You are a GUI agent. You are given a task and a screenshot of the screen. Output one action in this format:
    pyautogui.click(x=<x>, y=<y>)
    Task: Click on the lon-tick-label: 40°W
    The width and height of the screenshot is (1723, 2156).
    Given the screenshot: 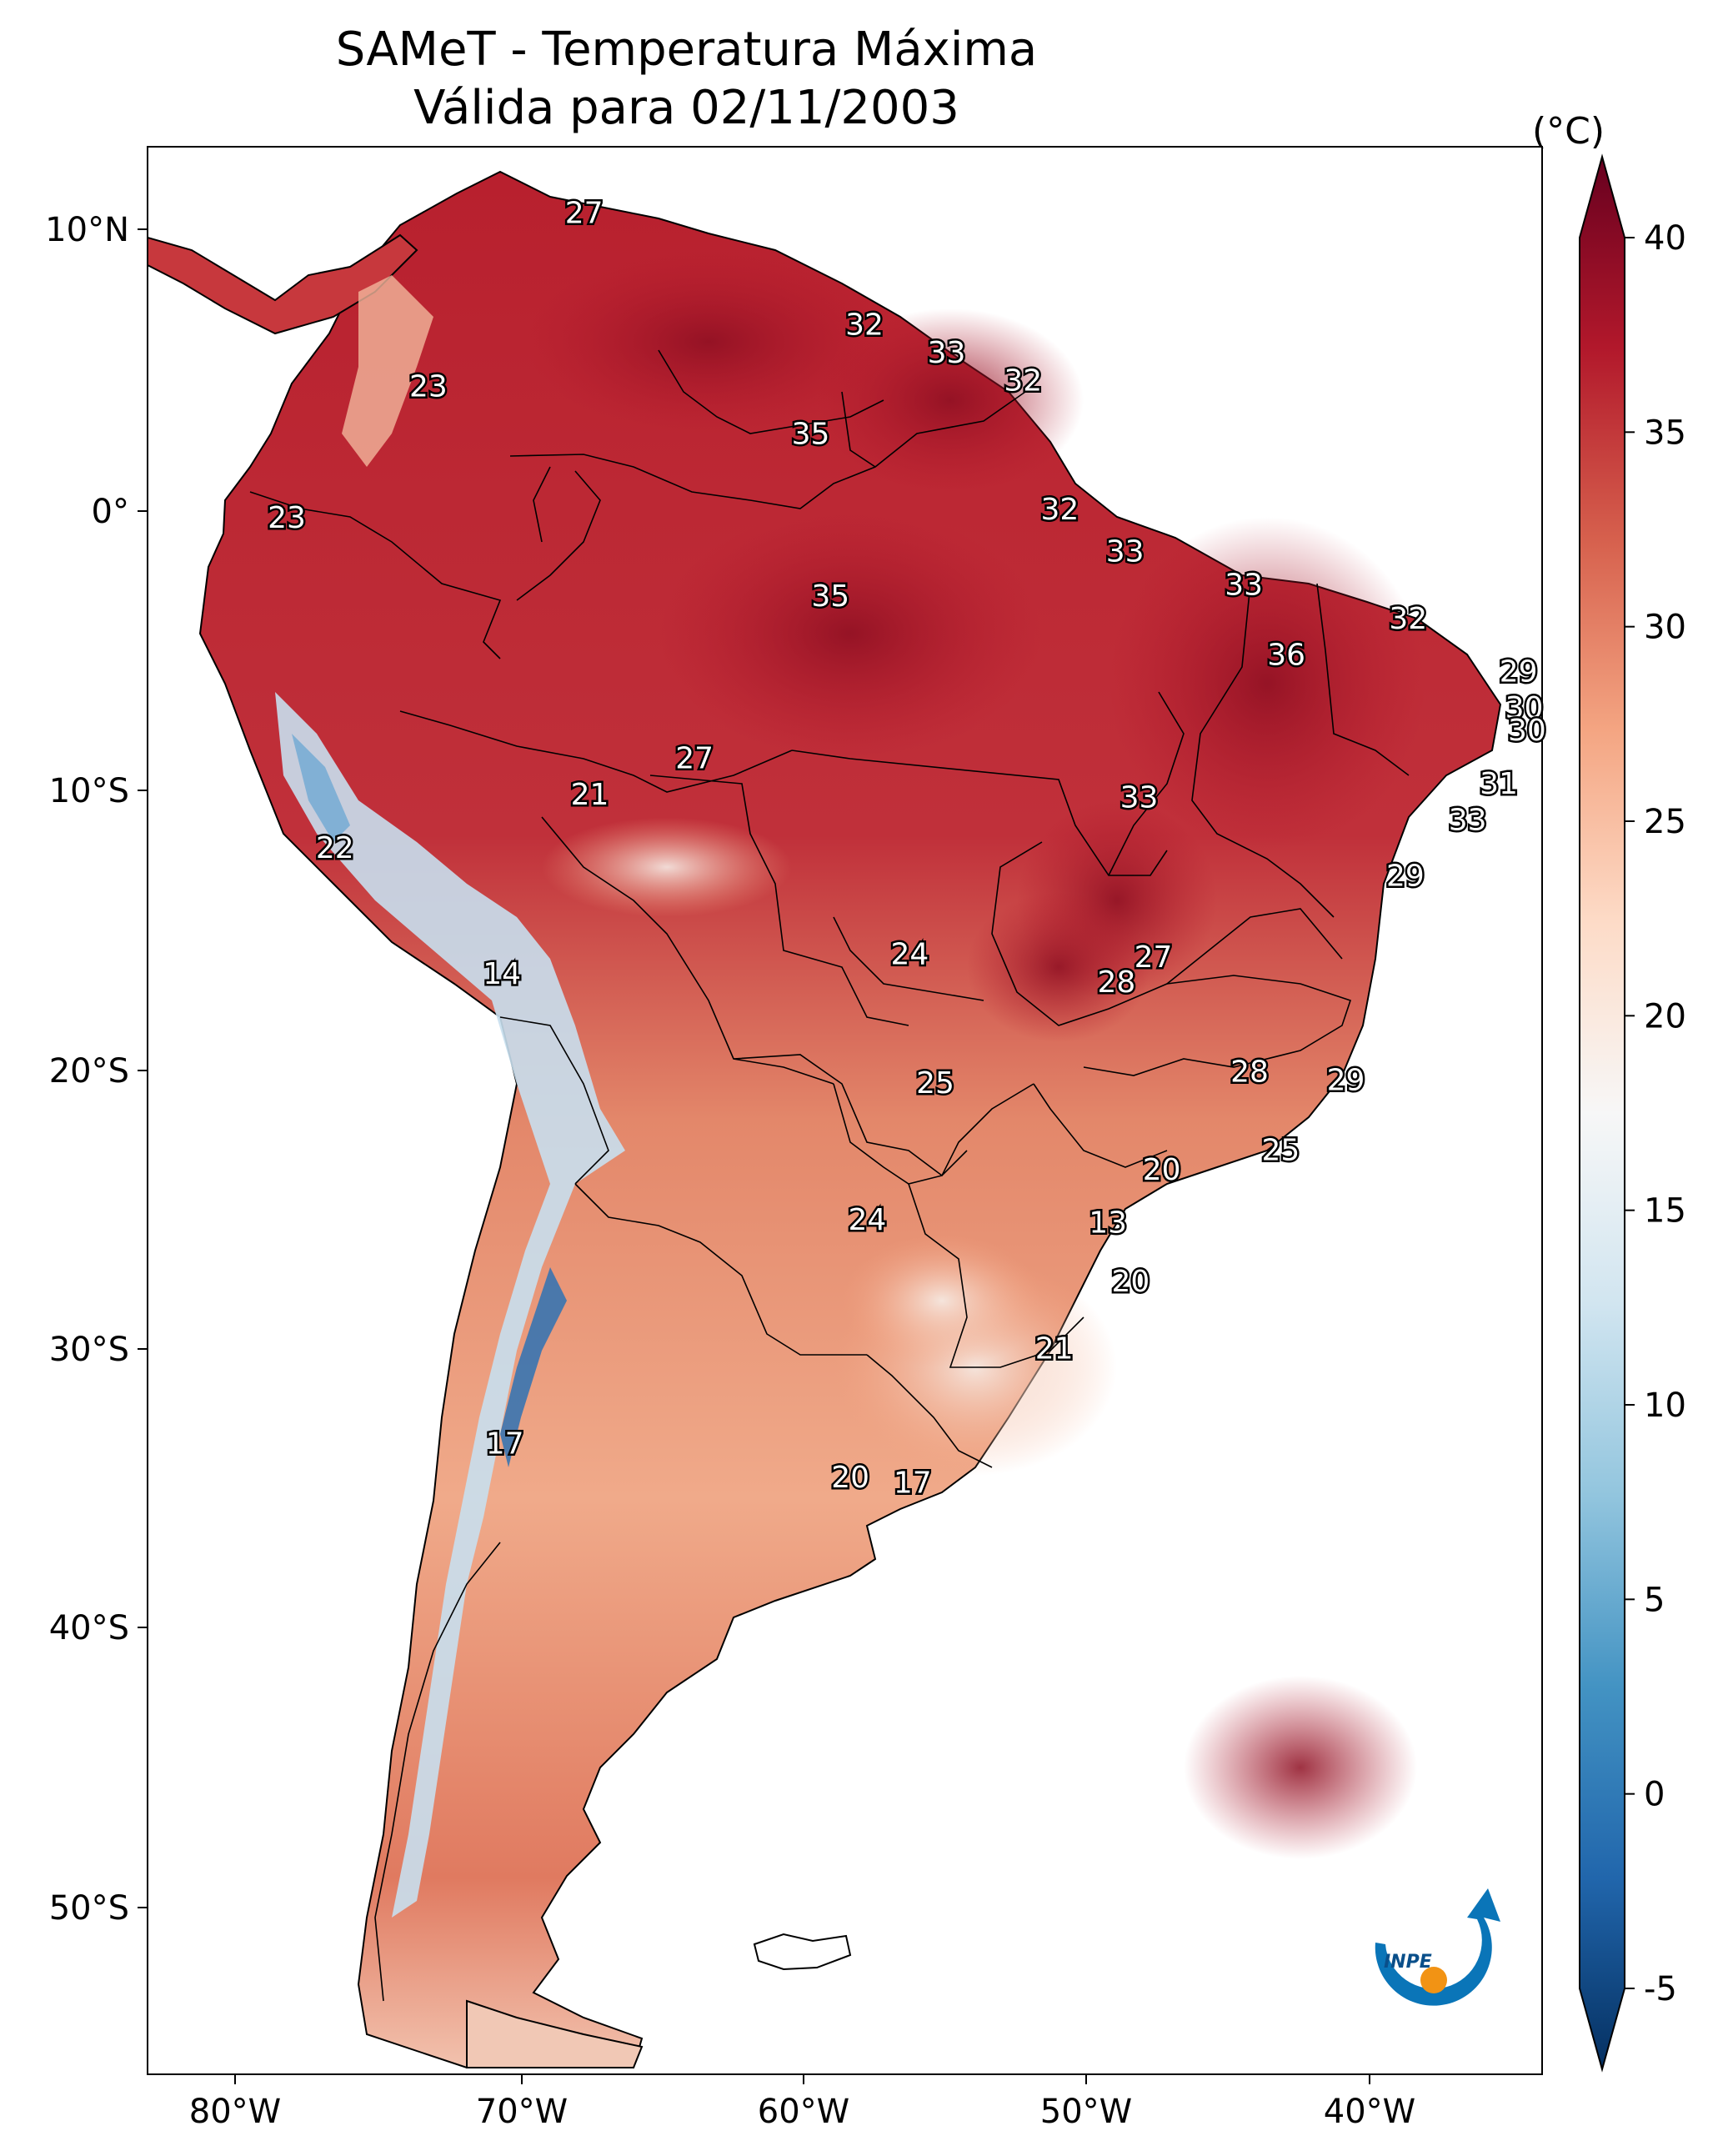 What is the action you would take?
    pyautogui.click(x=1369, y=2112)
    